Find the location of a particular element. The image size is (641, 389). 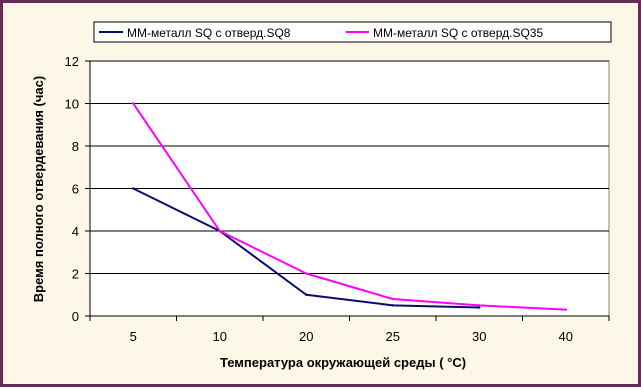

x-tick-label-1: 10 is located at coordinates (220, 336).